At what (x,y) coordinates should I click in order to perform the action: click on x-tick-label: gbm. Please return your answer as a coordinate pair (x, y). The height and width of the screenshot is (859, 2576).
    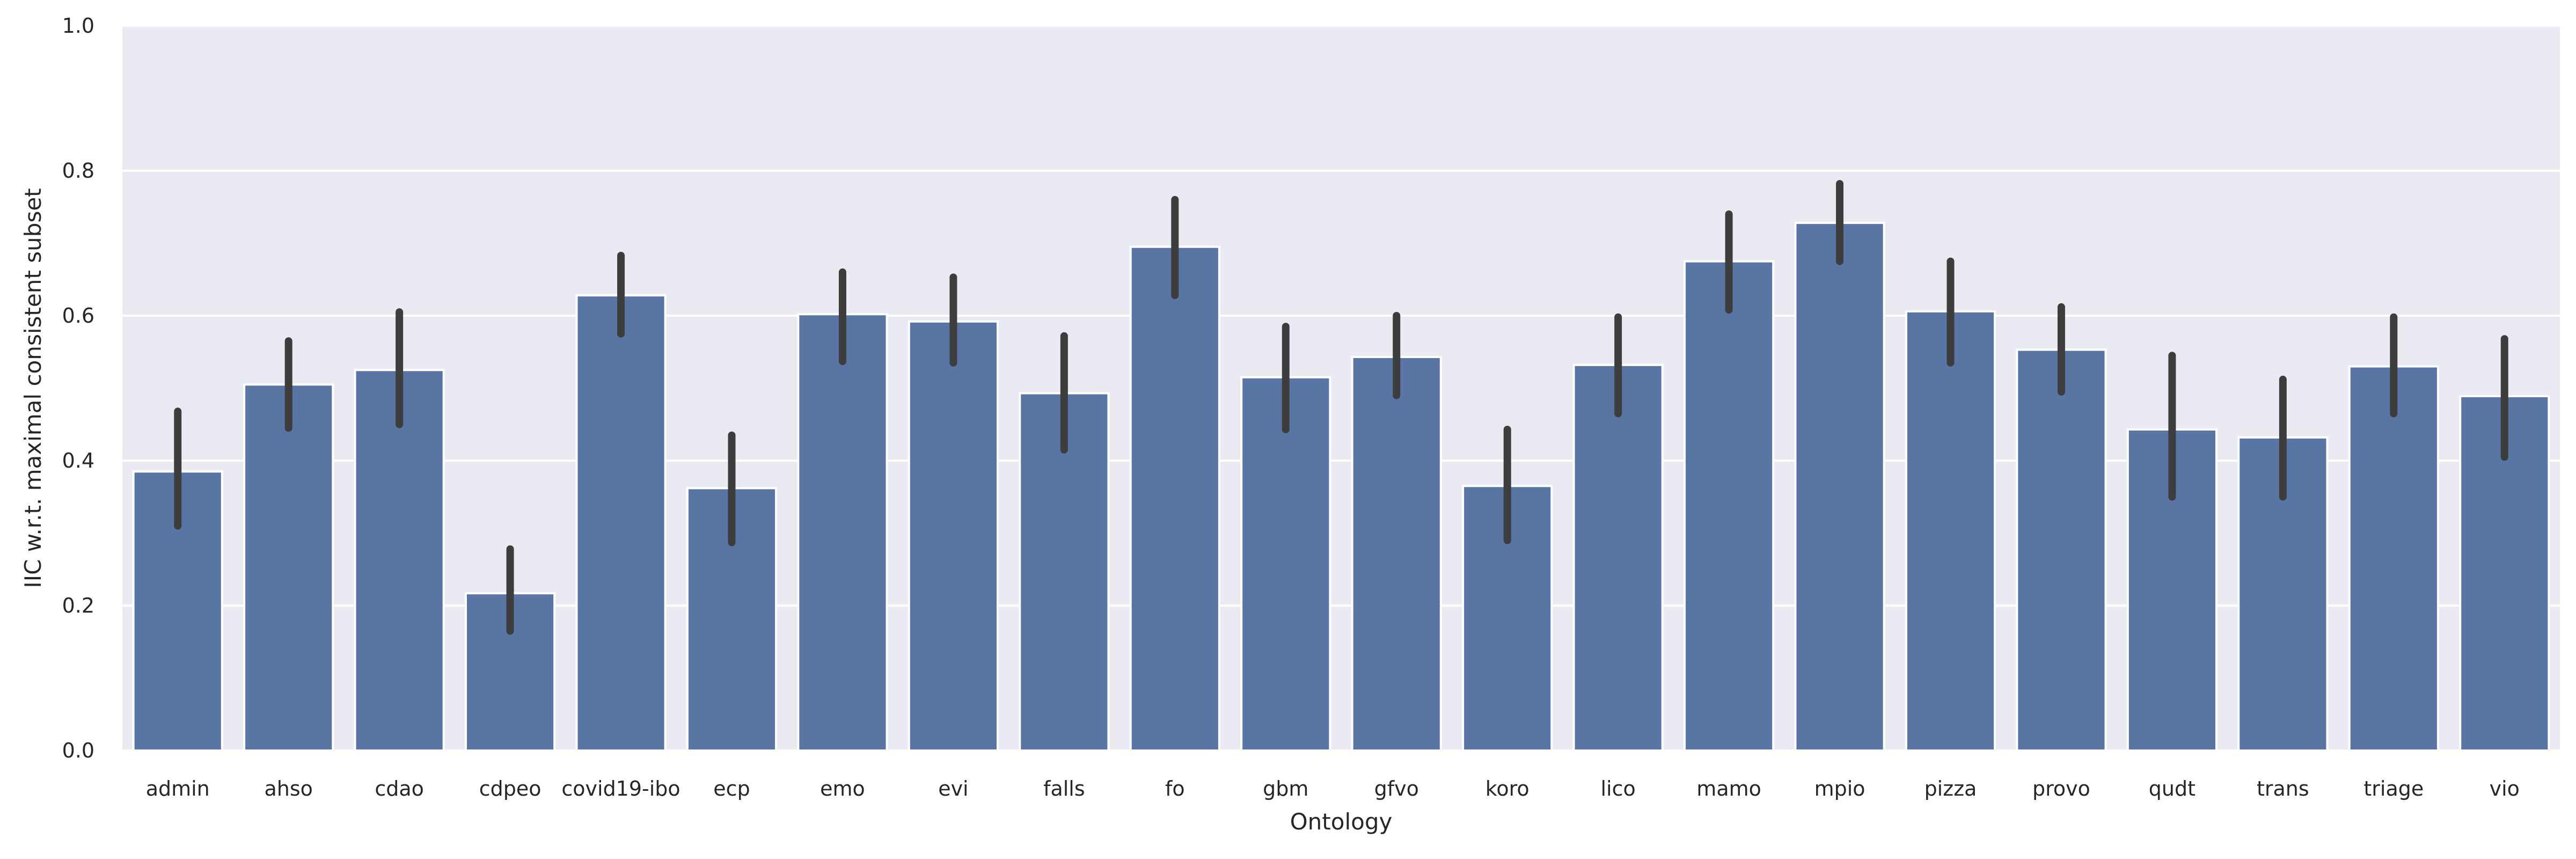
    Looking at the image, I should click on (1285, 788).